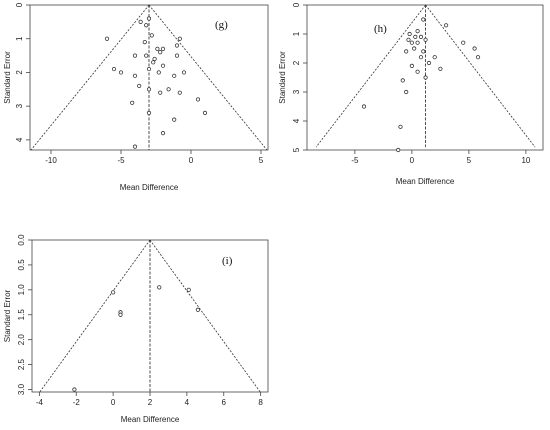 This screenshot has height=430, width=550. I want to click on y-tick-label: 5, so click(296, 149).